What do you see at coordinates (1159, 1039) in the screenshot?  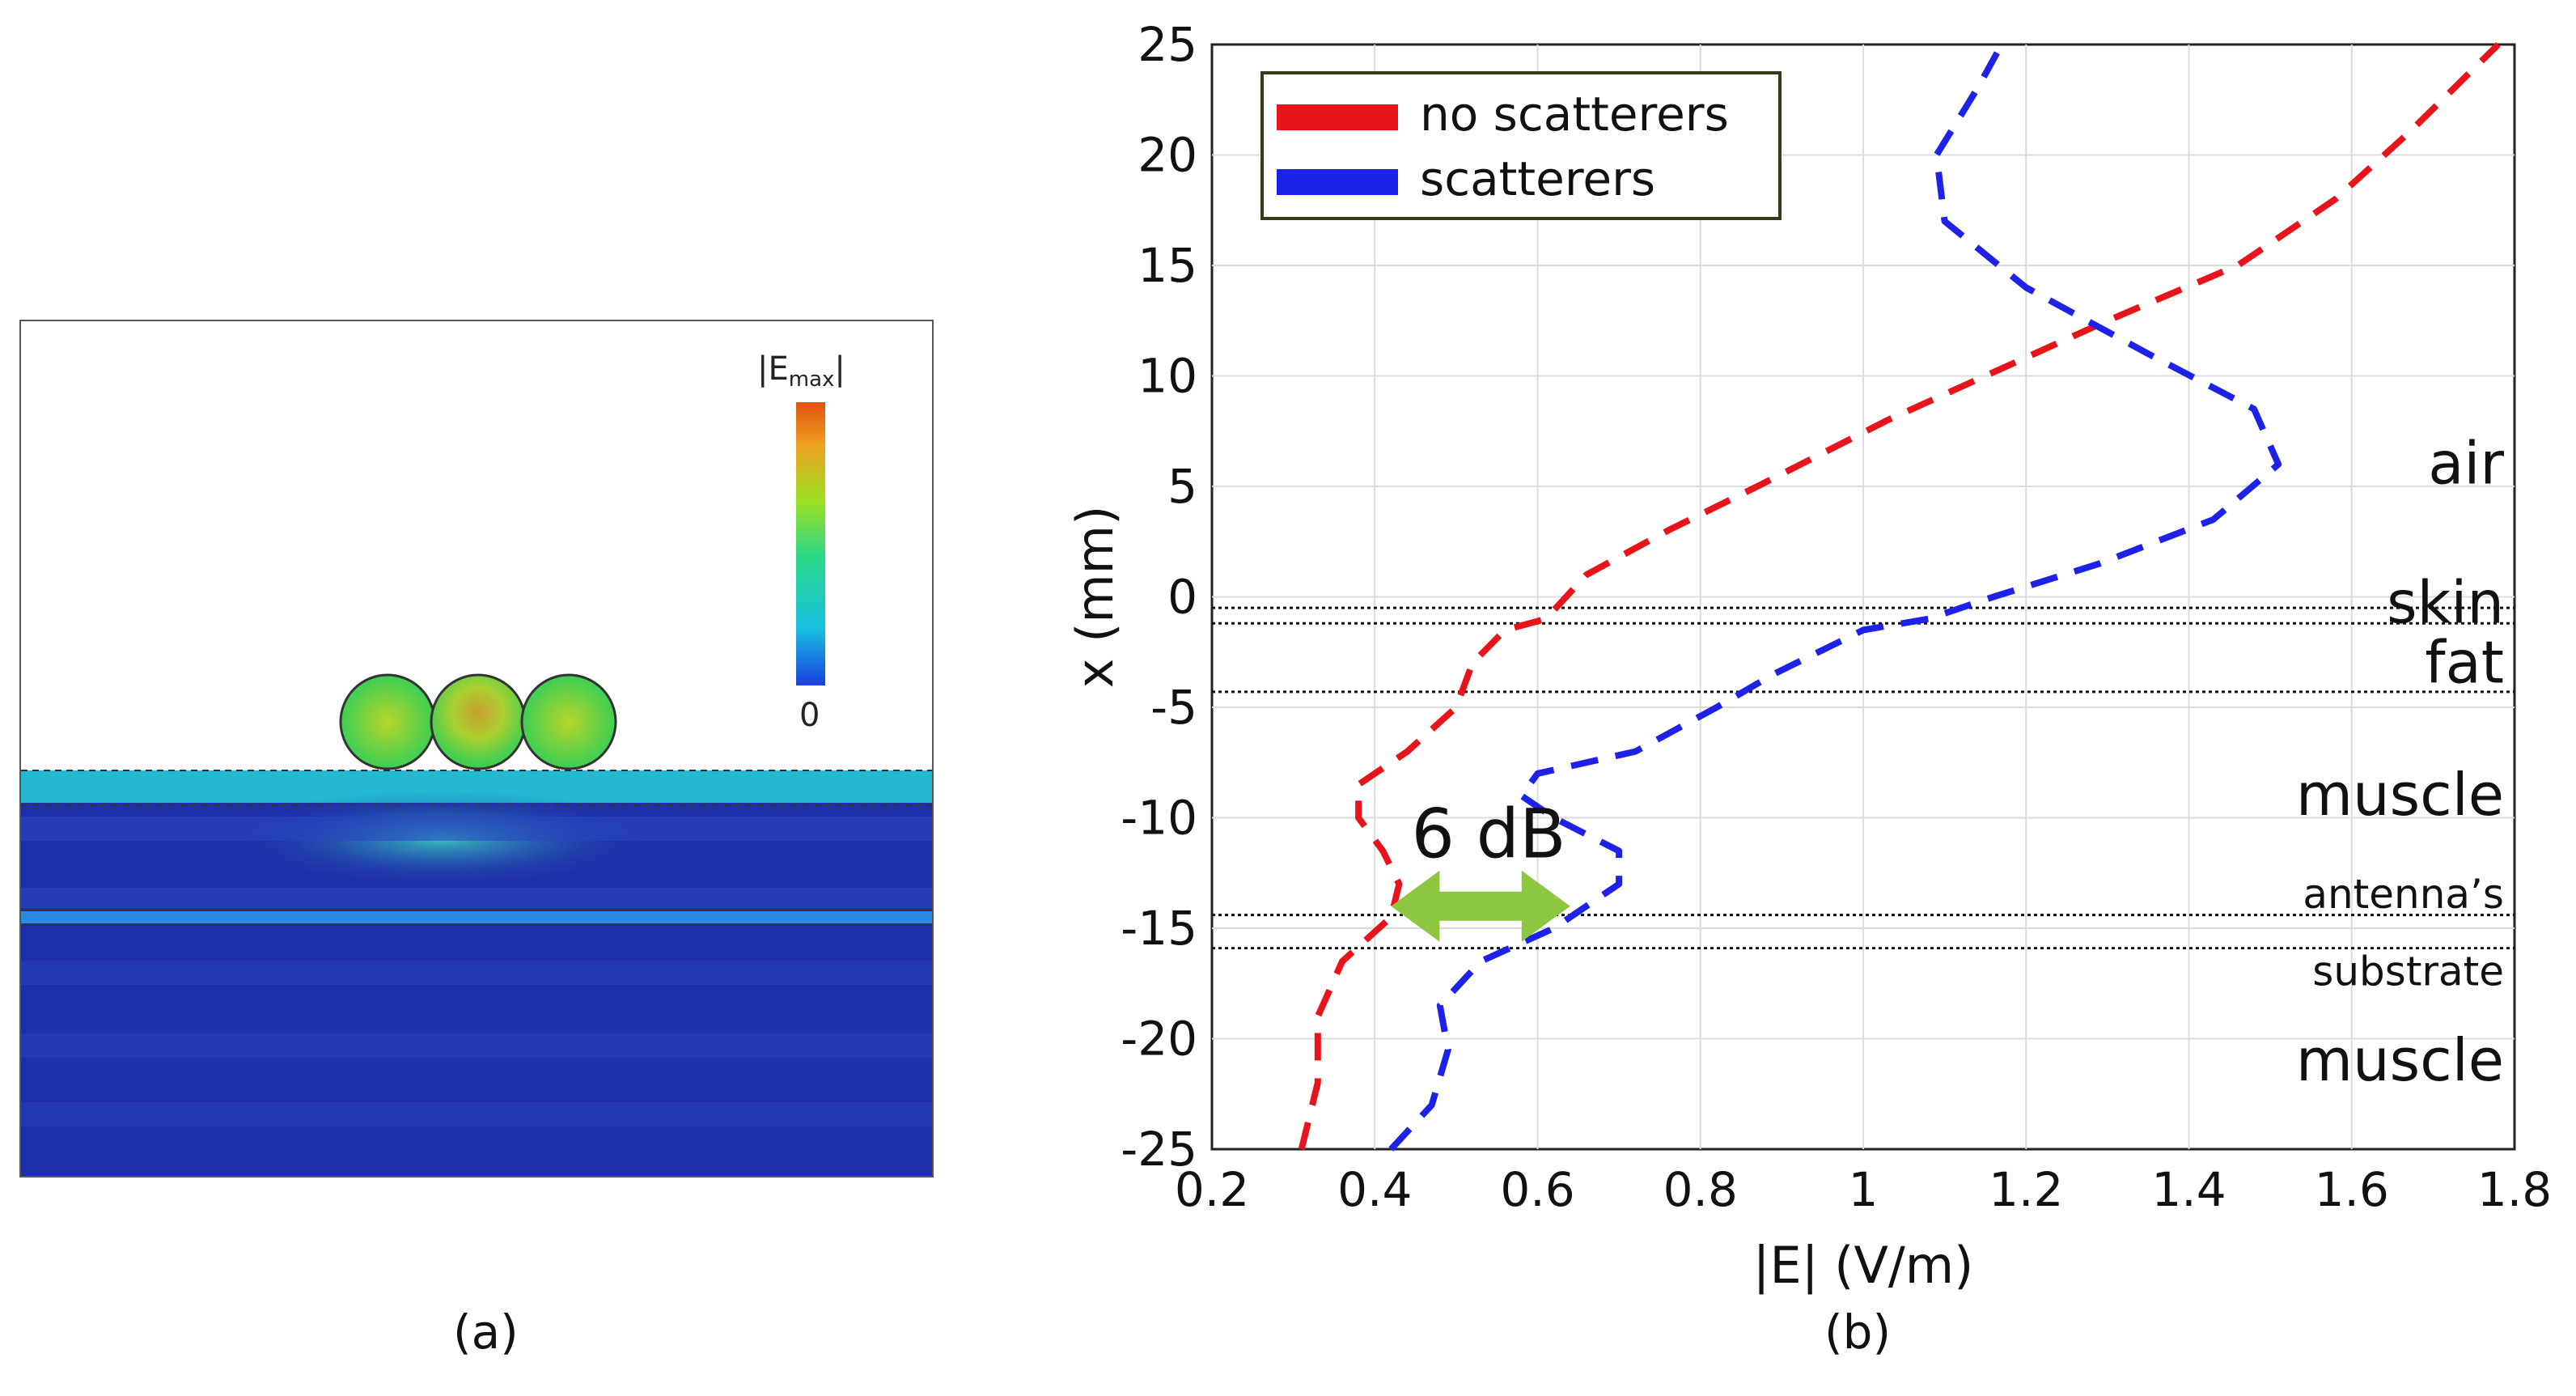 I see `y-tick-label: -20` at bounding box center [1159, 1039].